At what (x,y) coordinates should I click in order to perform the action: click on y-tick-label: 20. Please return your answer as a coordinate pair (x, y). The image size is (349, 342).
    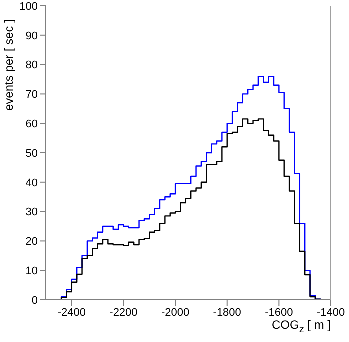
    Looking at the image, I should click on (32, 242).